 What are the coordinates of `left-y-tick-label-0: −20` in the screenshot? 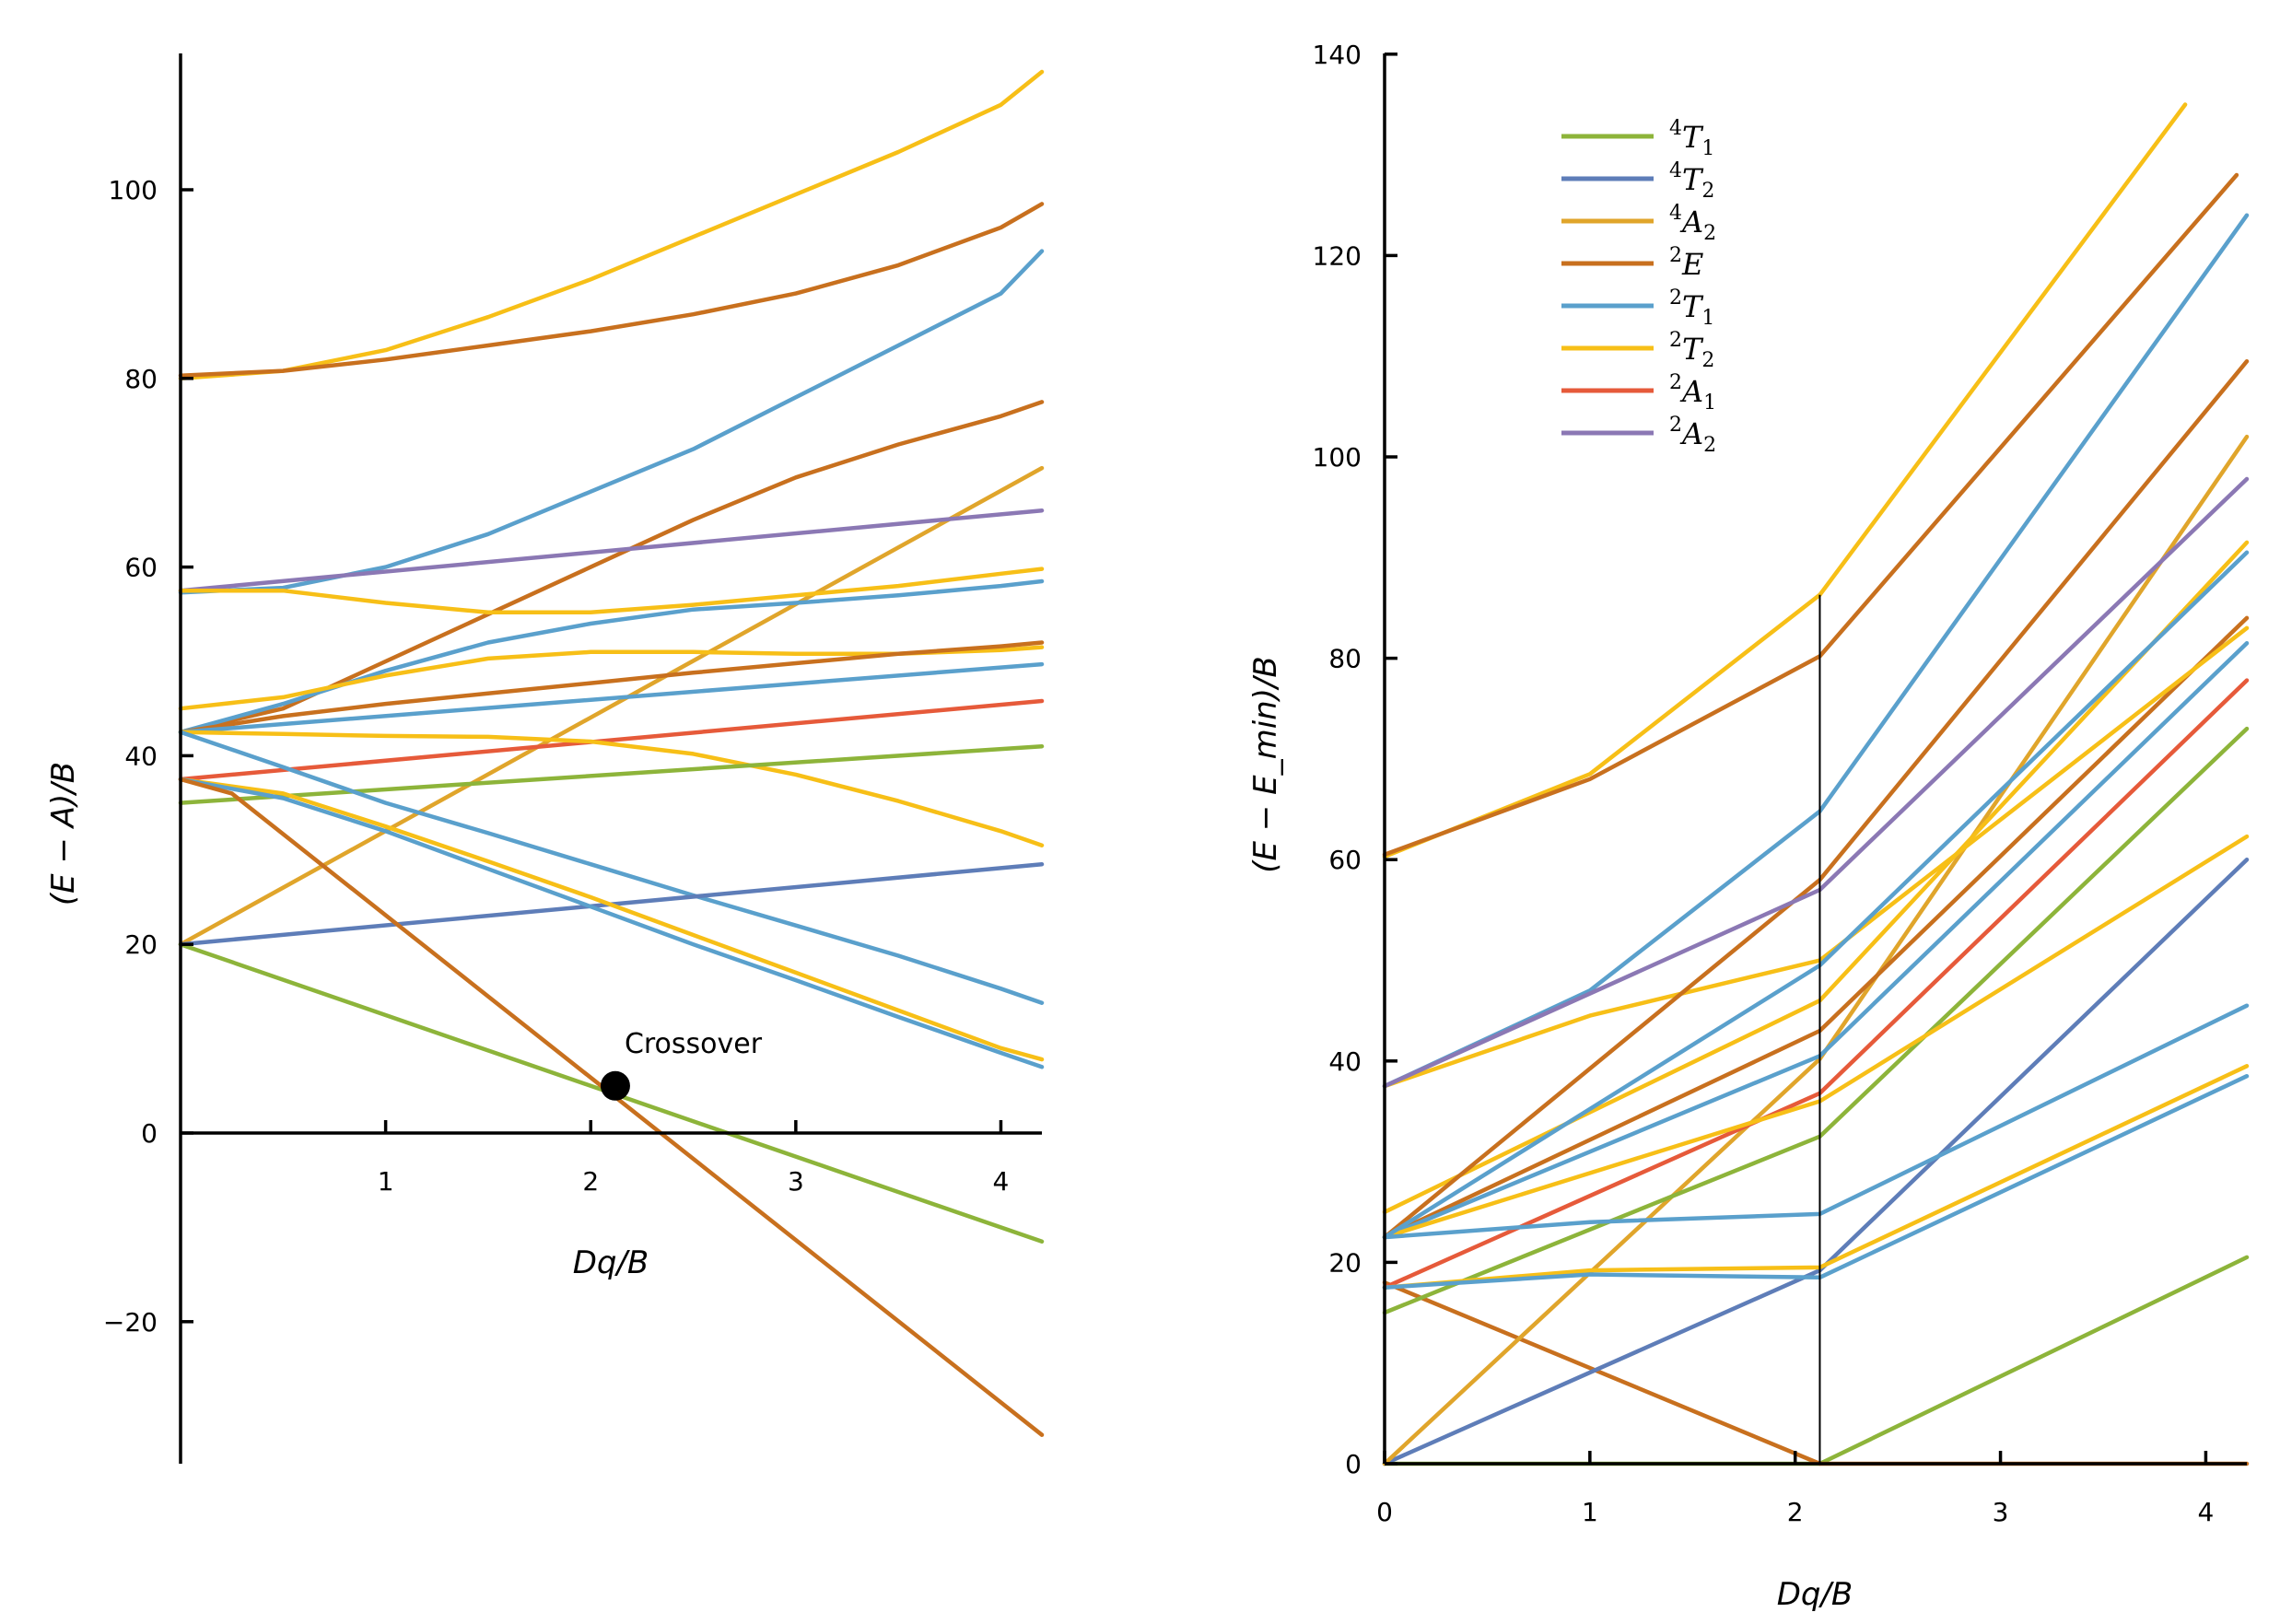 It's located at (130, 1323).